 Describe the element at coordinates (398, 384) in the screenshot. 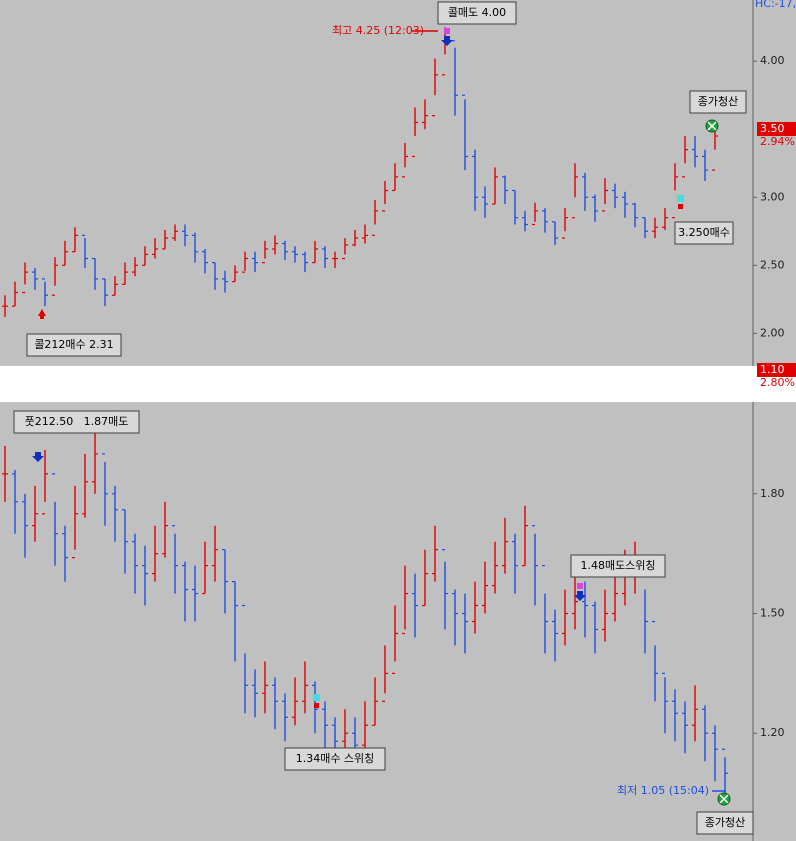

I see `gap` at that location.